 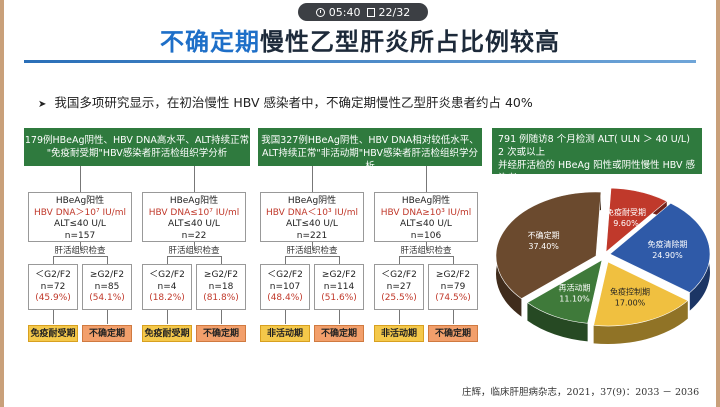 I want to click on sub-box: ≥G2/F2 n=85 (54.1%), so click(x=107, y=287).